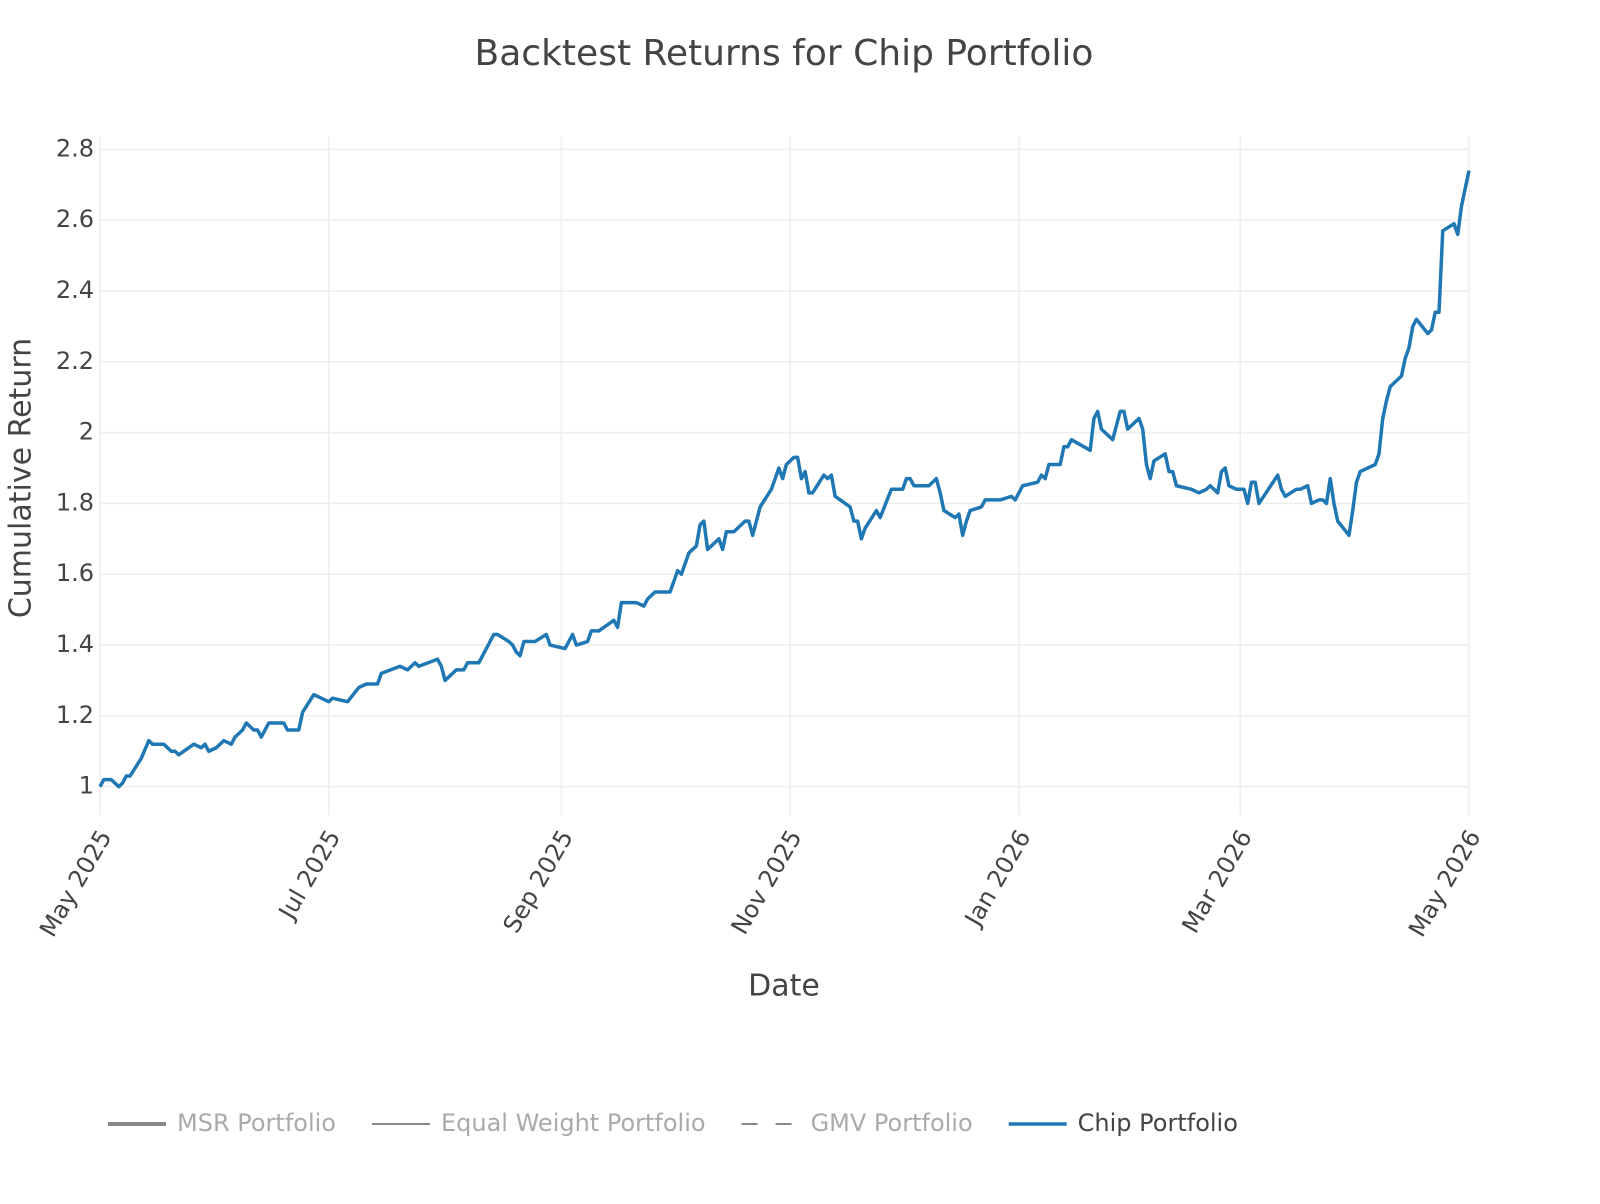 This screenshot has width=1600, height=1204. What do you see at coordinates (75, 148) in the screenshot?
I see `y-tick-label: 2.8` at bounding box center [75, 148].